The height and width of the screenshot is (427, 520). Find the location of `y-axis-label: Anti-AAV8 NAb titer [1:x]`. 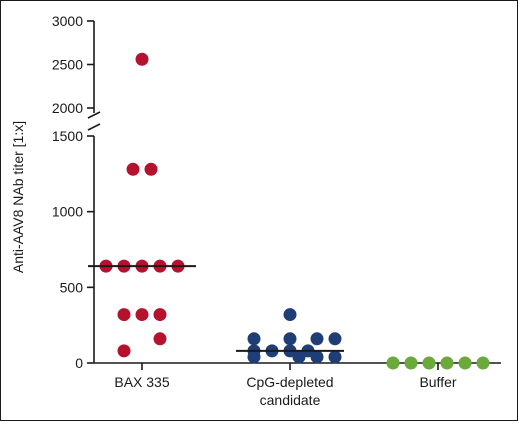

y-axis-label: Anti-AAV8 NAb titer [1:x] is located at coordinates (18, 197).